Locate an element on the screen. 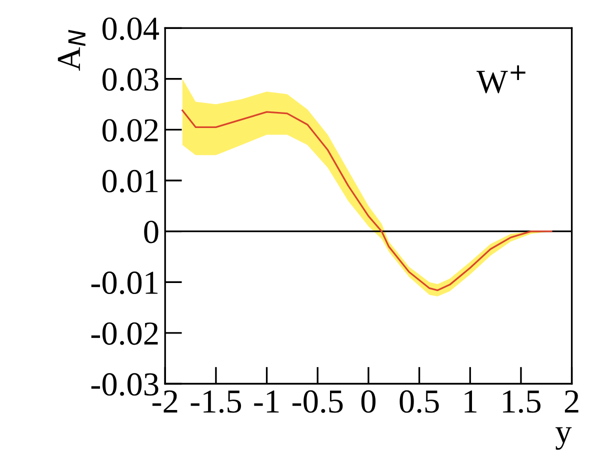 This screenshot has width=607, height=468. y-tick-label: 0.03 is located at coordinates (130, 79).